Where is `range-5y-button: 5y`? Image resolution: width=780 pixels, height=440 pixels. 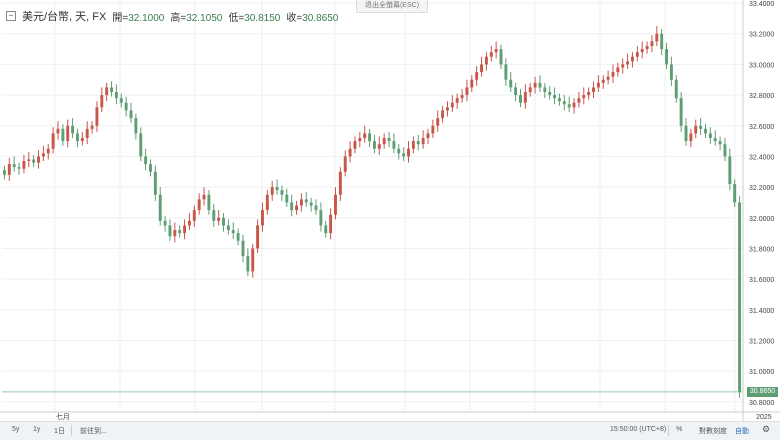
range-5y-button: 5y is located at coordinates (16, 429).